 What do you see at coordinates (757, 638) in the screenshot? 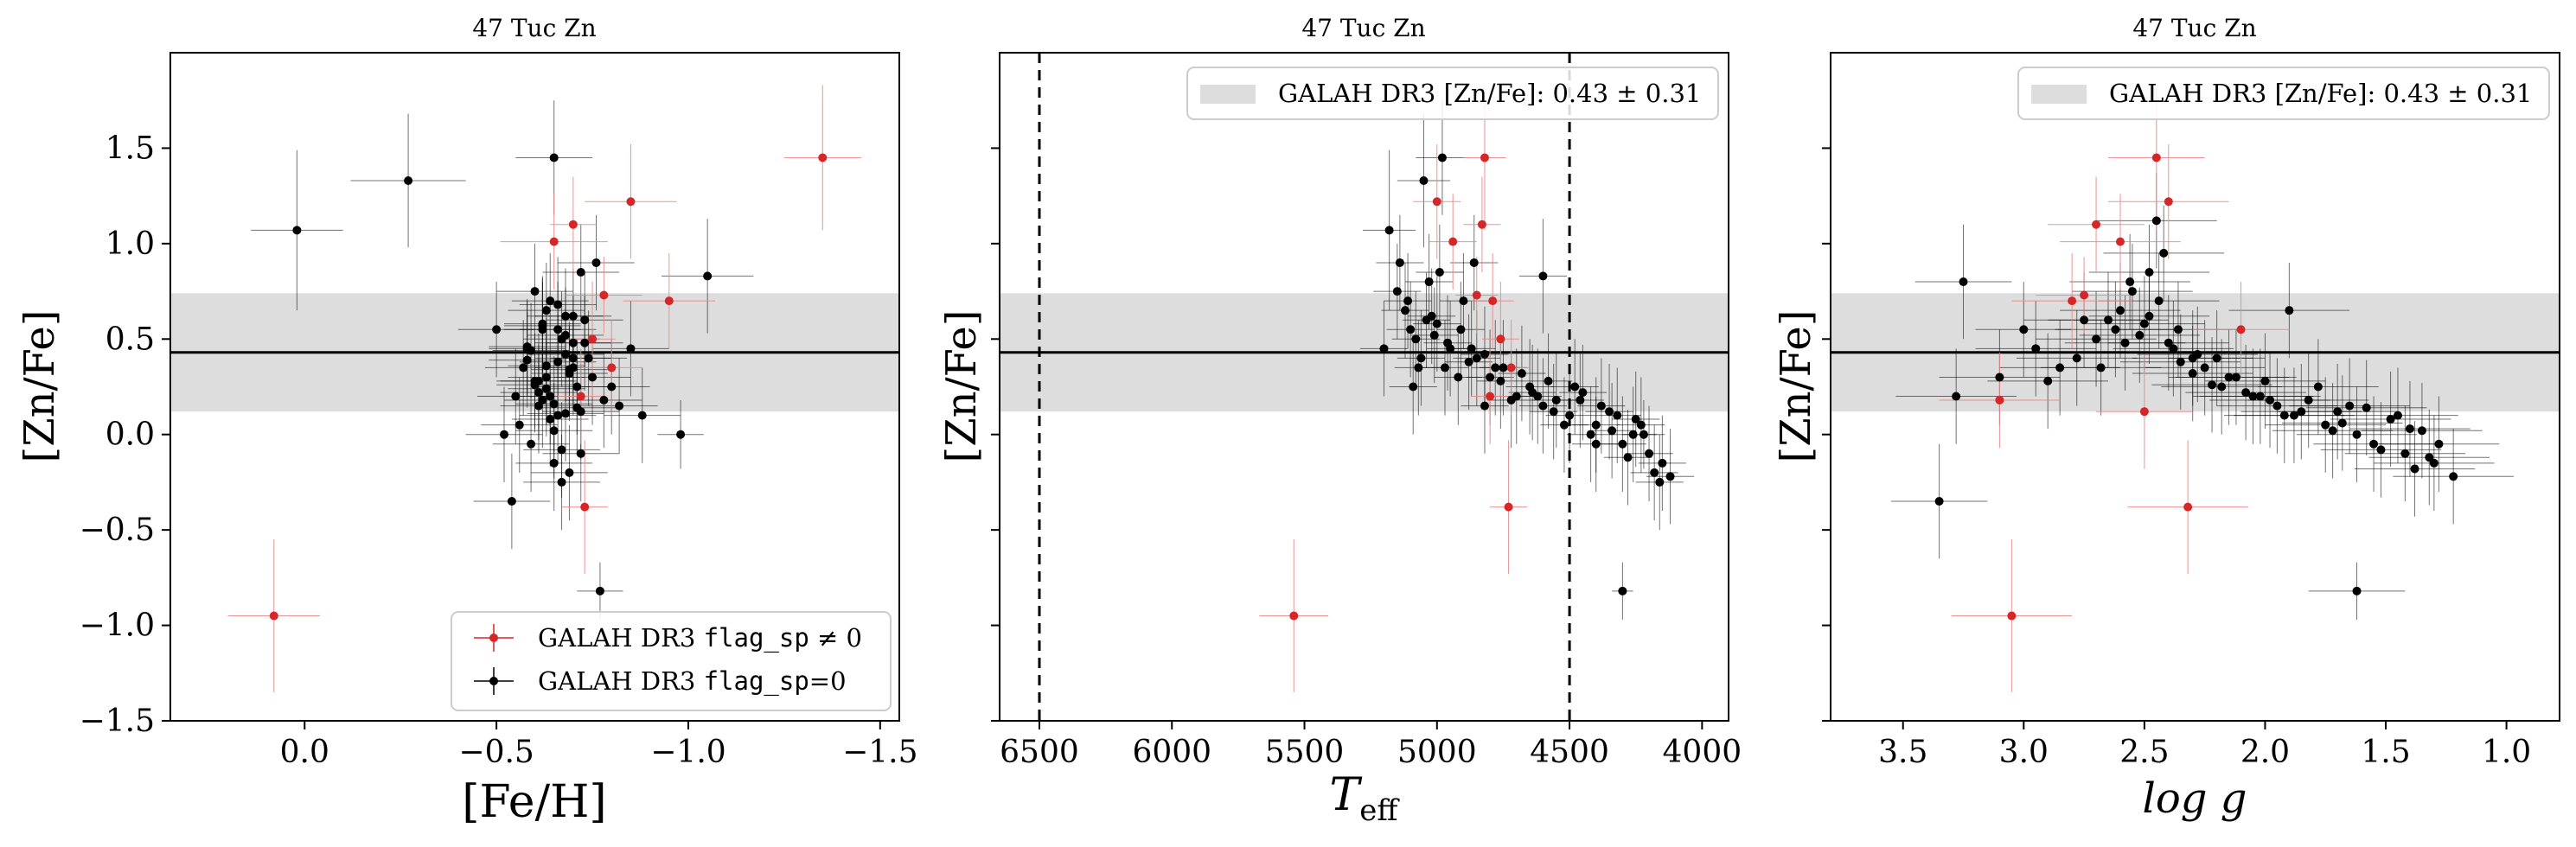
I see `legend-red-flag: flag_sp` at bounding box center [757, 638].